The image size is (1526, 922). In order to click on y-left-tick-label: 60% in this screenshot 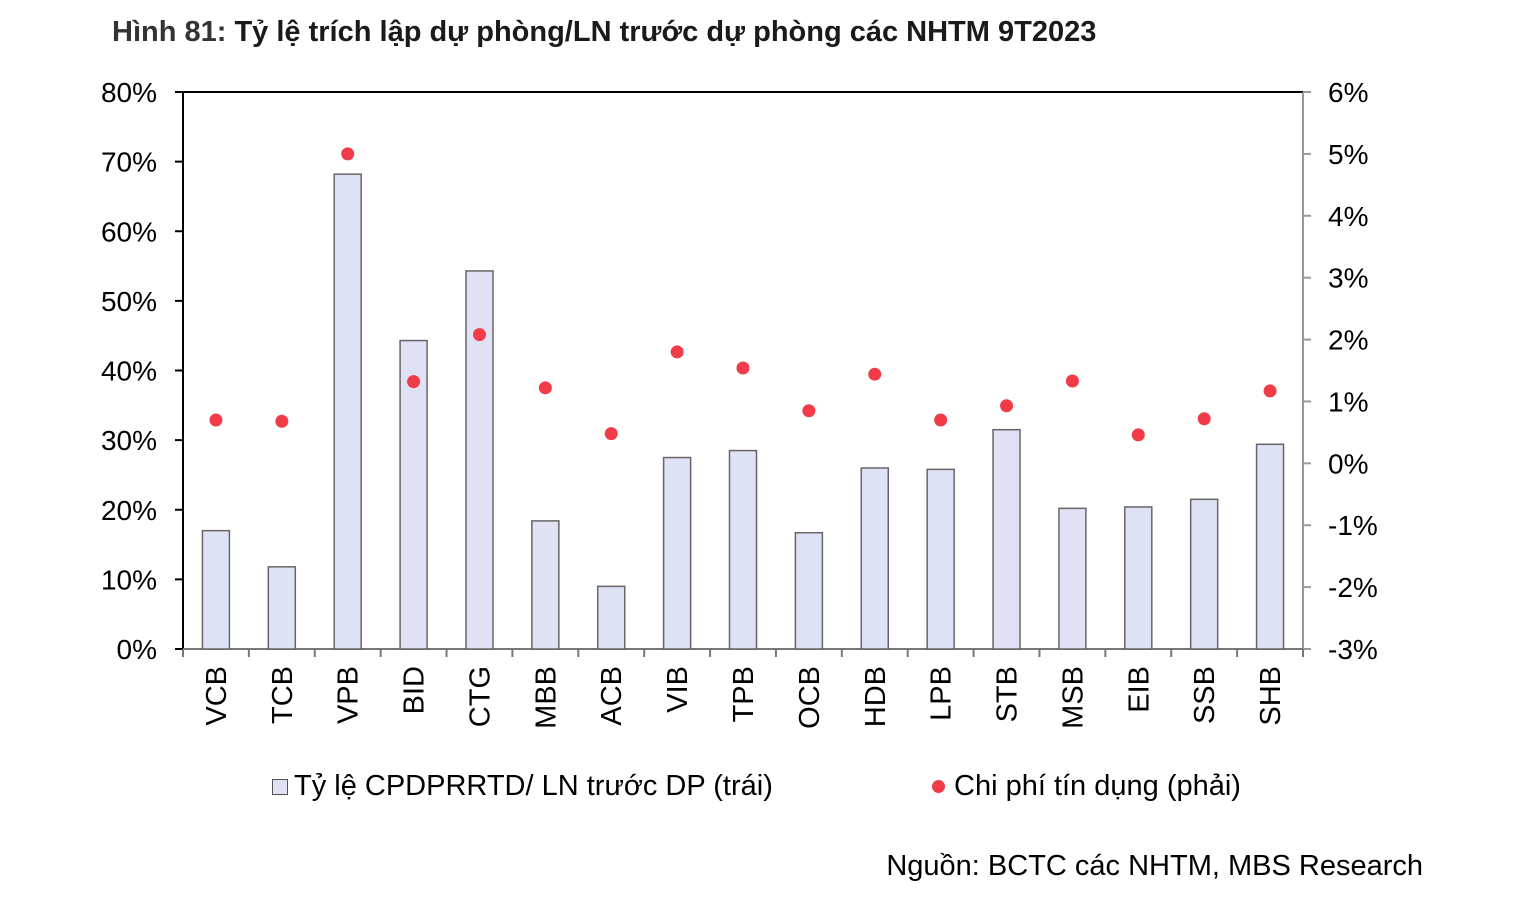, I will do `click(129, 231)`.